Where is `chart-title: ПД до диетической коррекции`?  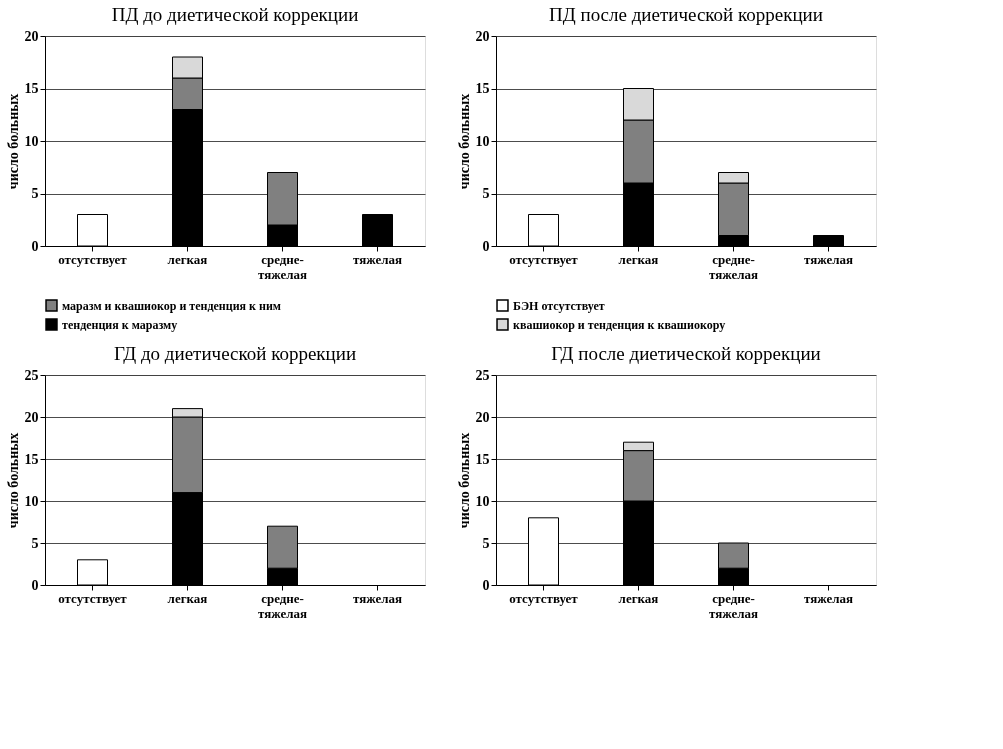
chart-title: ПД до диетической коррекции is located at coordinates (235, 14).